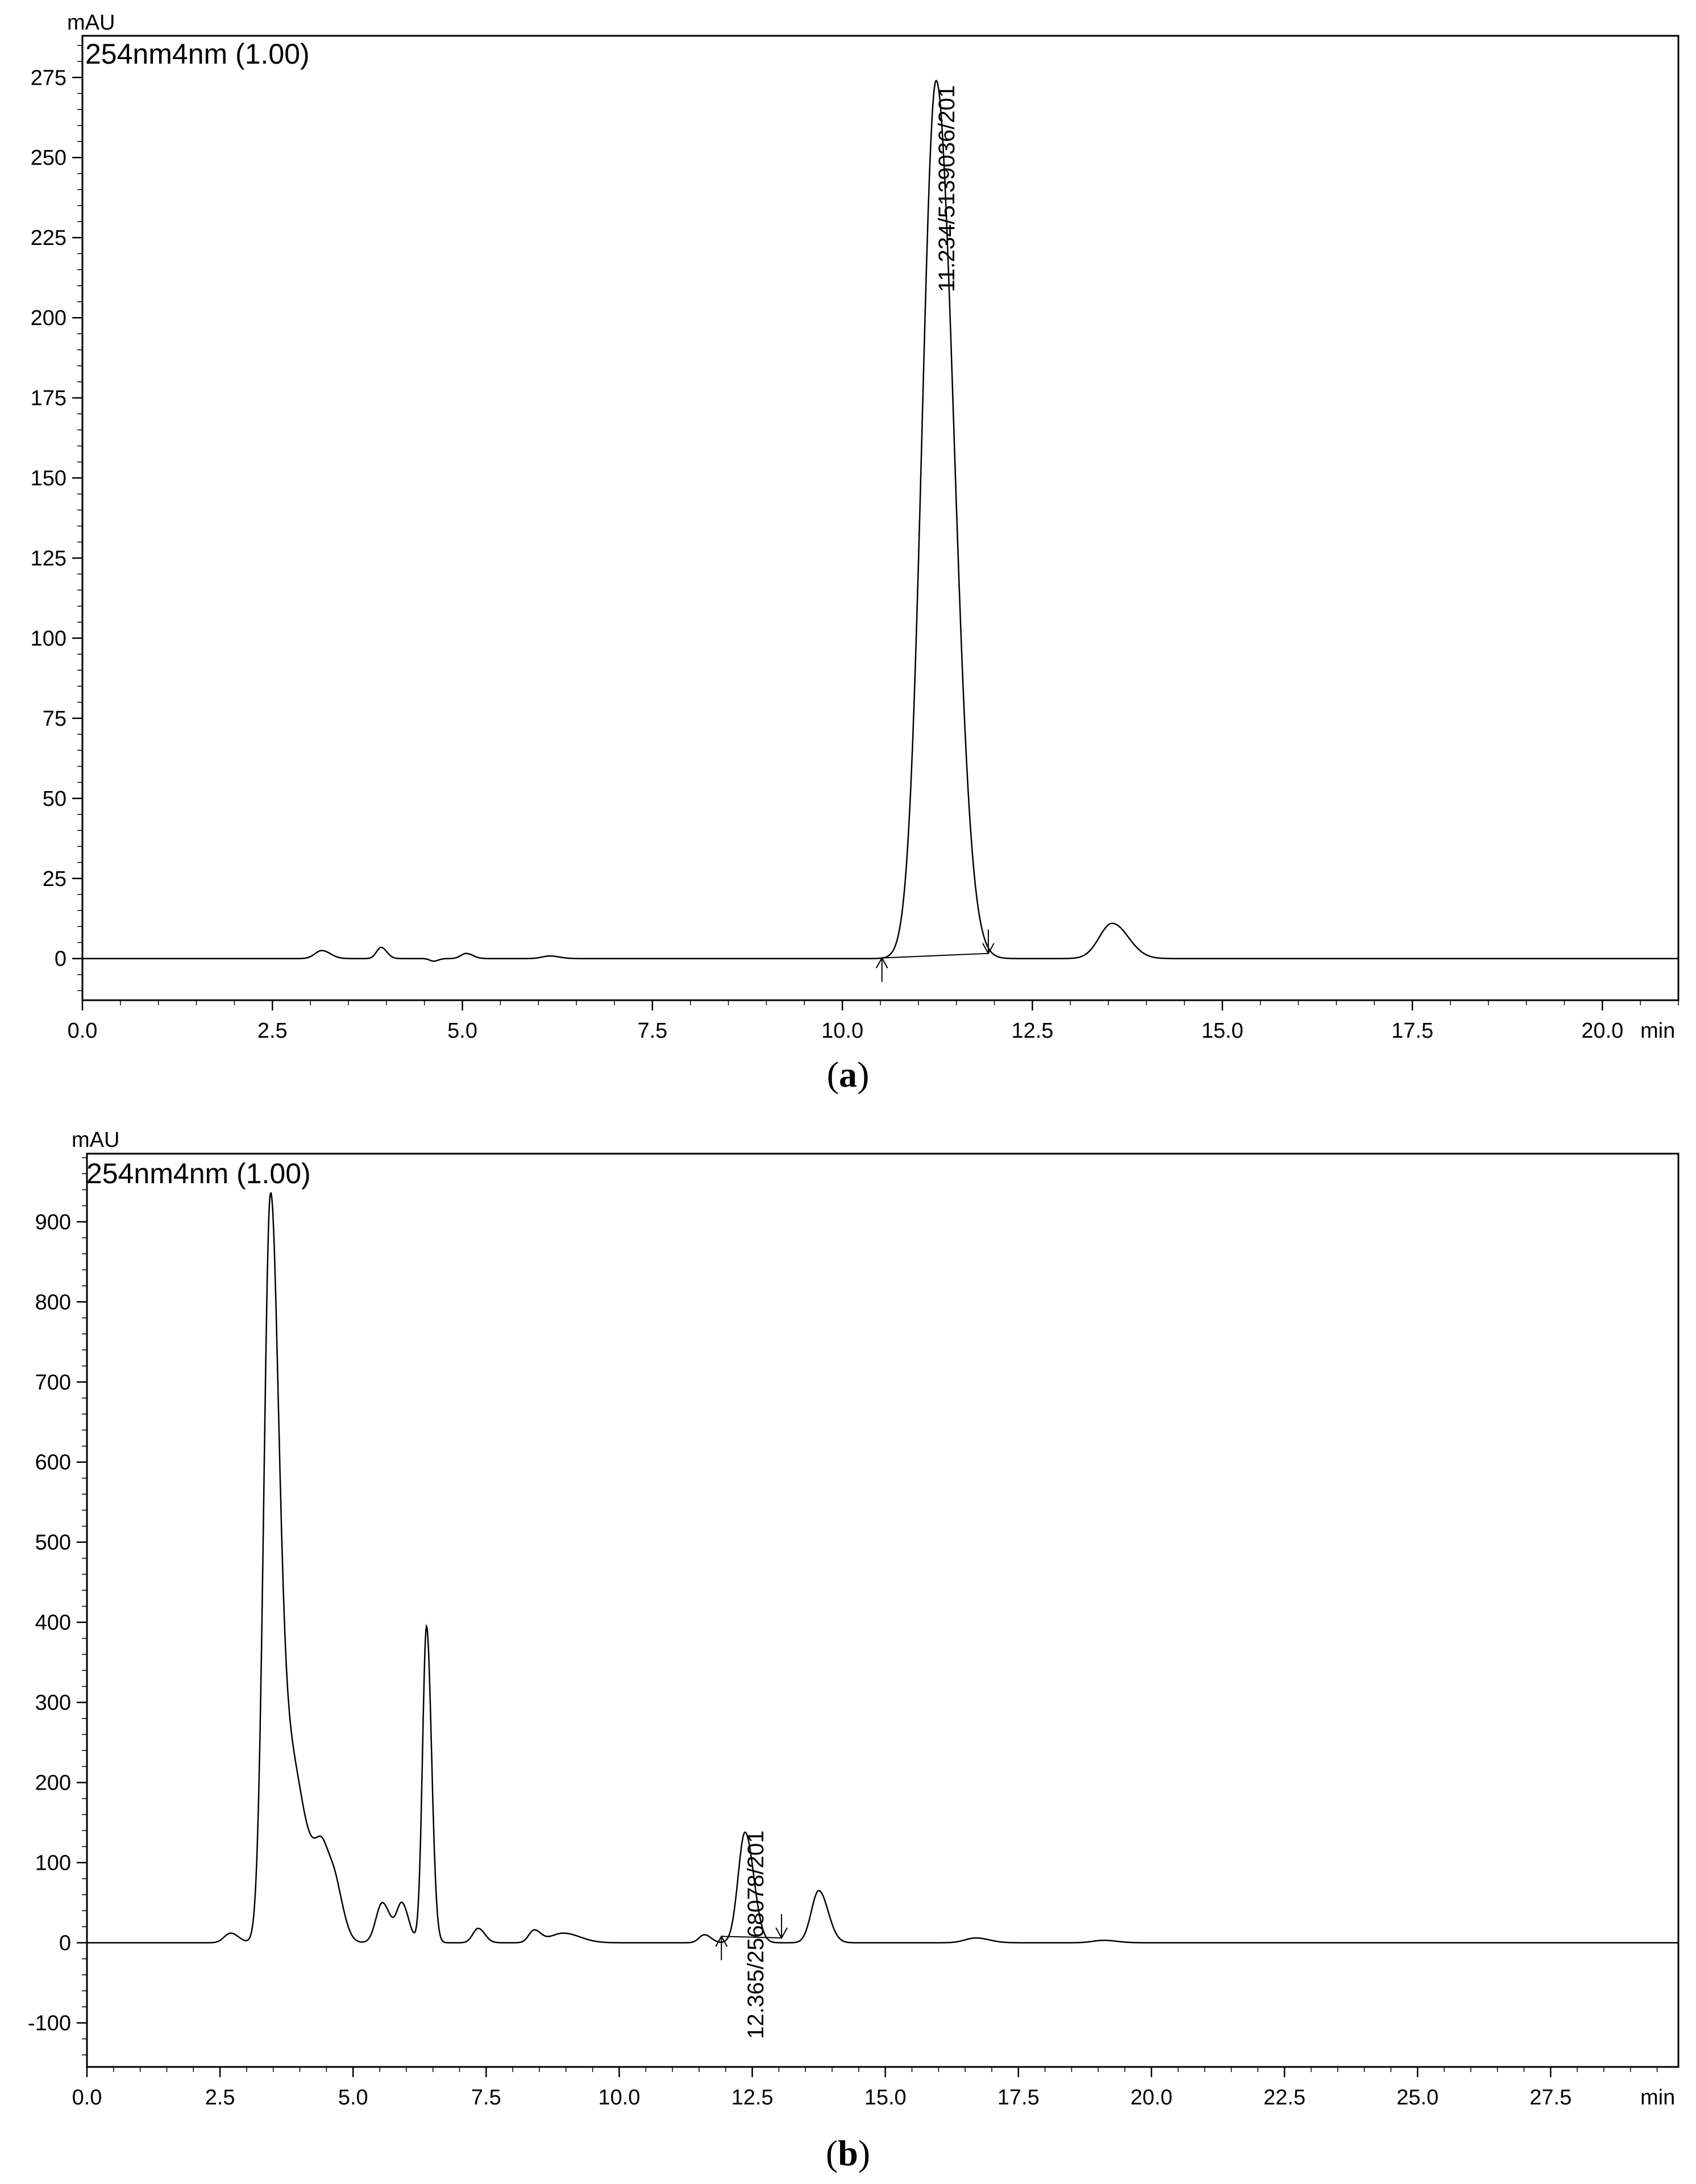 The width and height of the screenshot is (1696, 2184). I want to click on y-tick-label: 25, so click(55, 879).